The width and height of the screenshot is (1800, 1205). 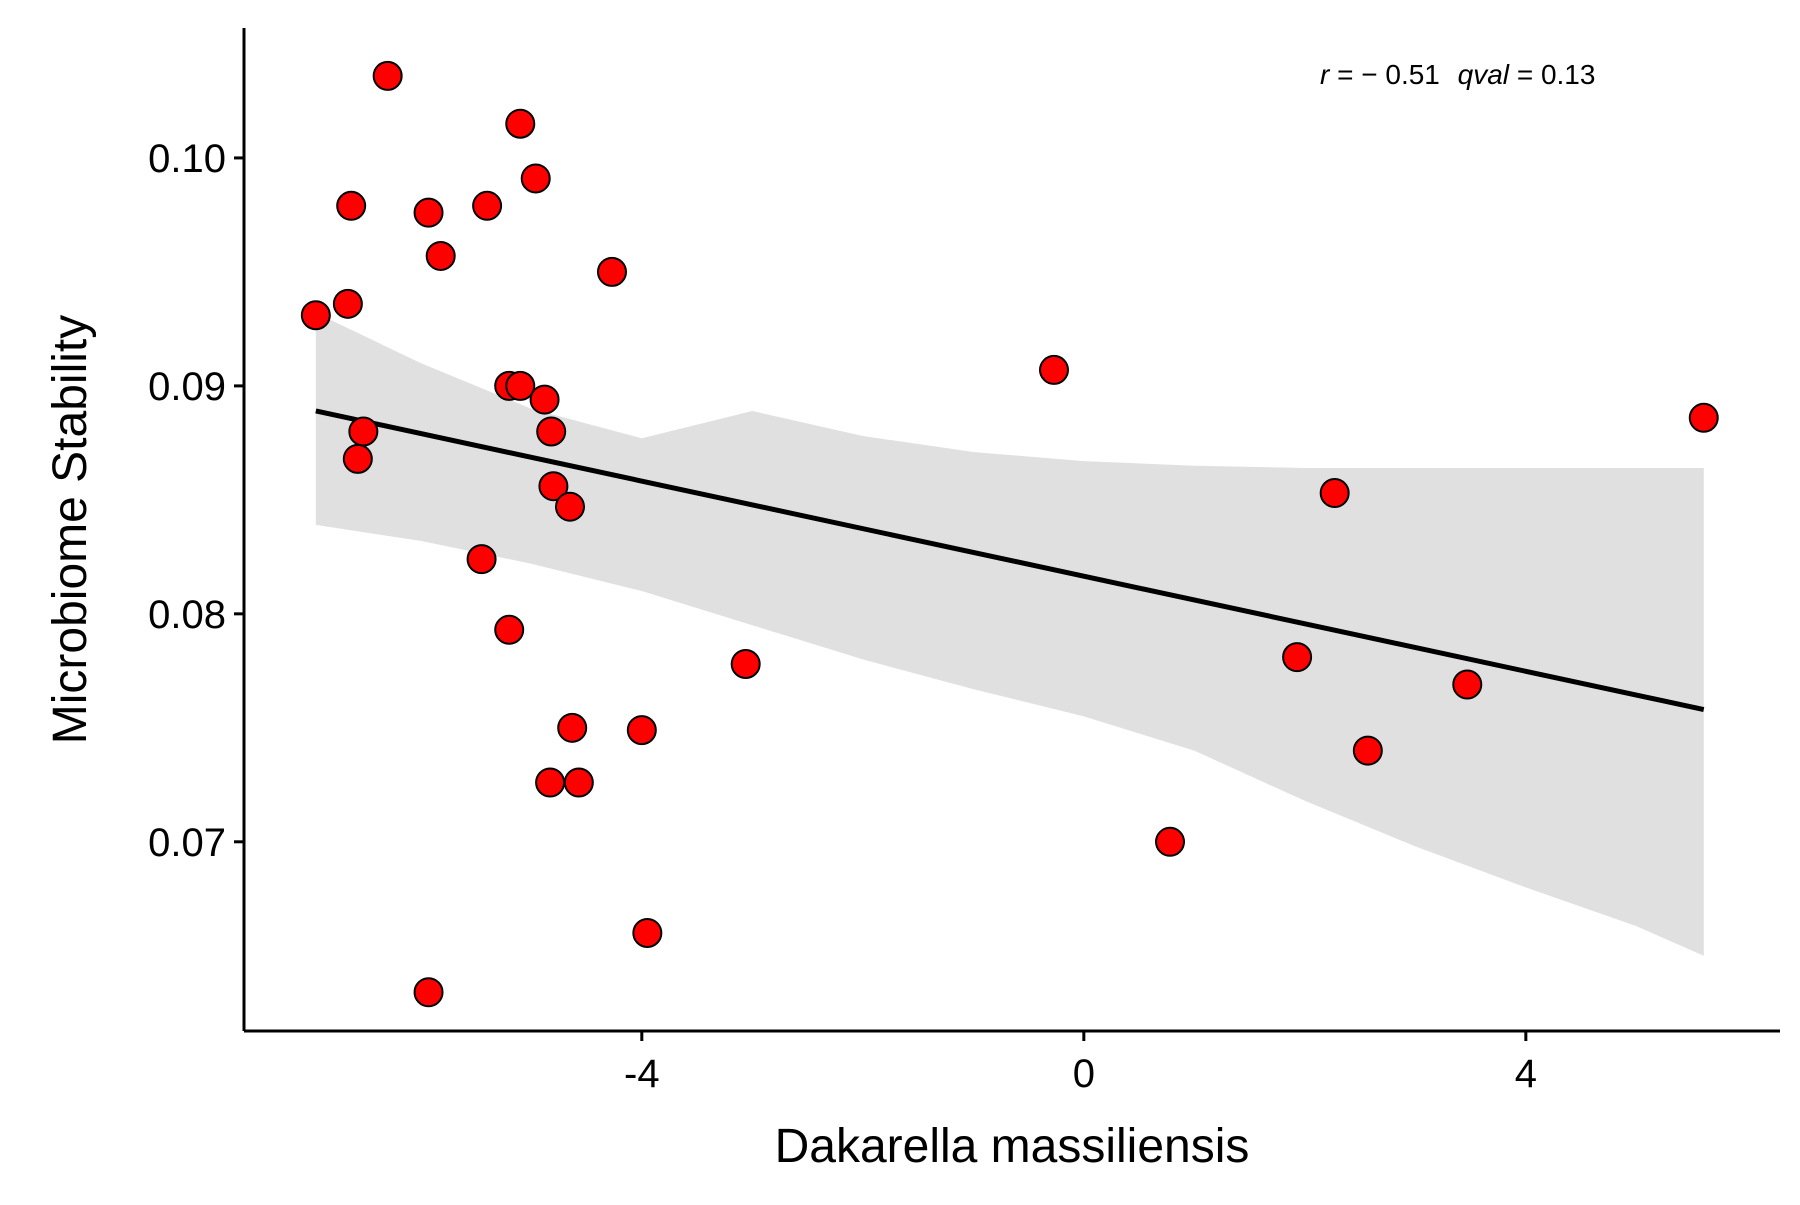 I want to click on x-tick-label: 4, so click(x=1526, y=1074).